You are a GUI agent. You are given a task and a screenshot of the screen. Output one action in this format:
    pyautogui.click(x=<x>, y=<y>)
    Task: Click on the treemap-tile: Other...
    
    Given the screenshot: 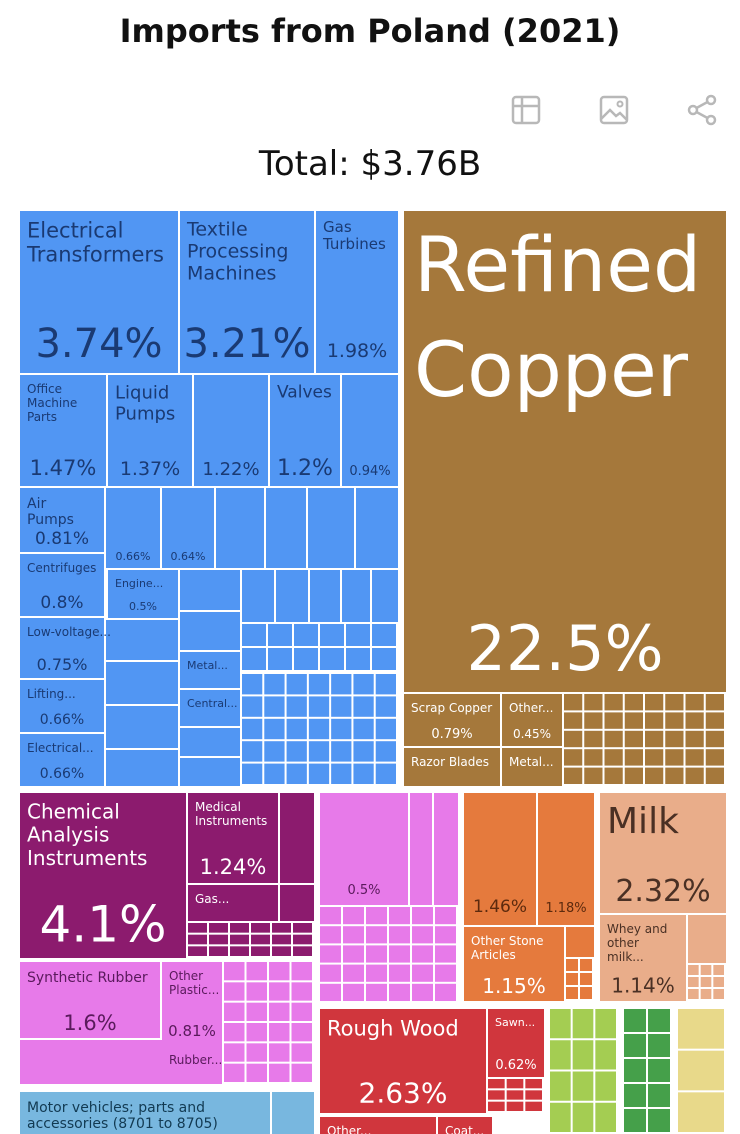 What is the action you would take?
    pyautogui.click(x=378, y=1125)
    